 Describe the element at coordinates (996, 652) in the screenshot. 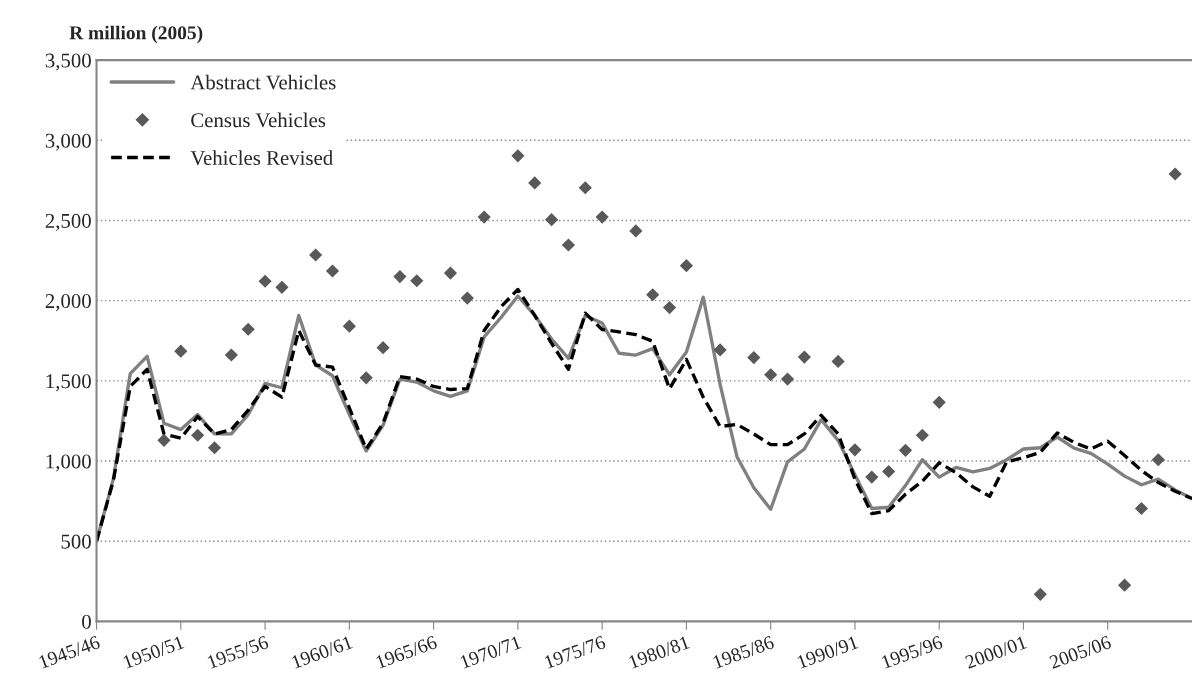

I see `x-tick-label: 2000/01` at that location.